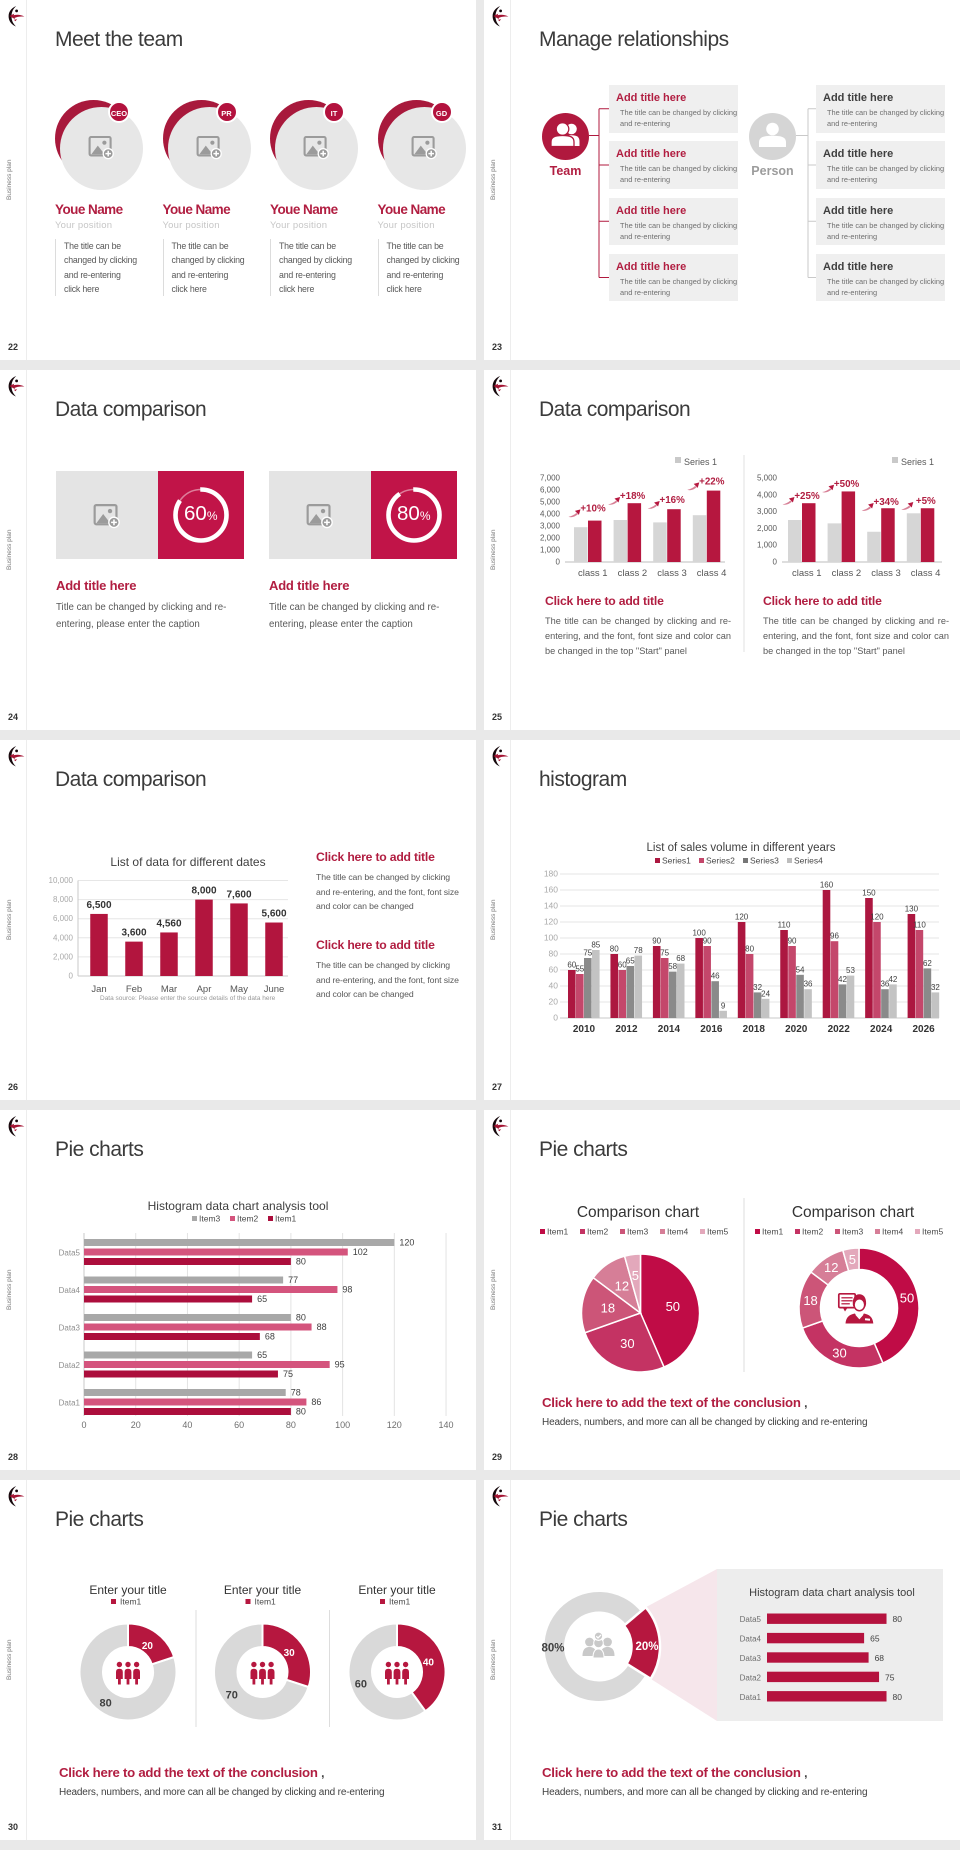 The height and width of the screenshot is (1850, 960). I want to click on svg-text: 40, so click(187, 1425).